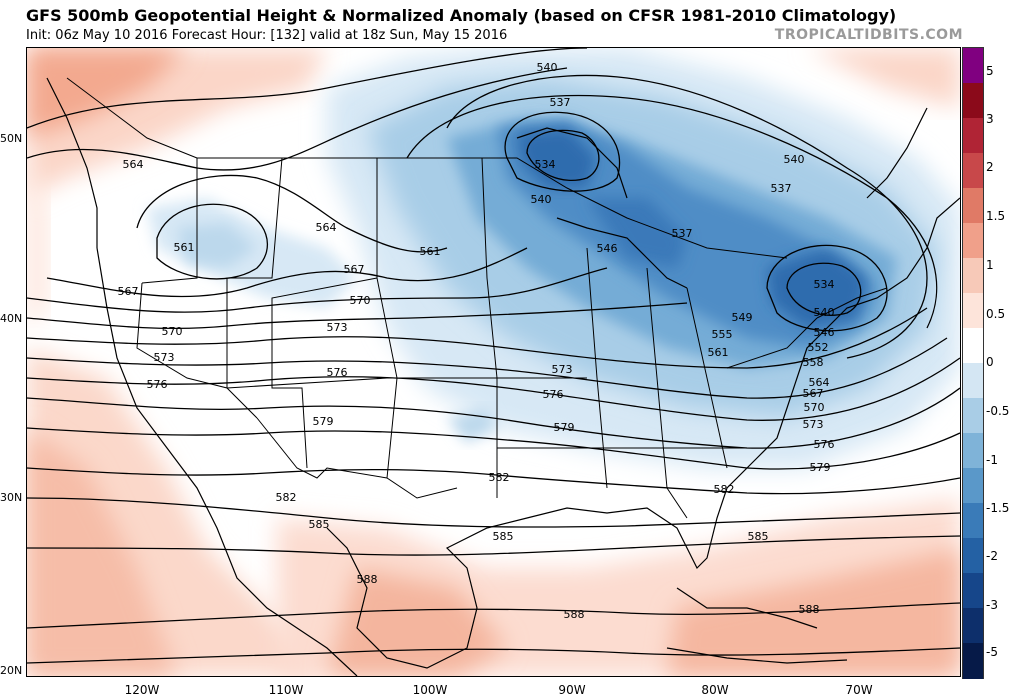 Image resolution: width=1011 pixels, height=698 pixels. What do you see at coordinates (996, 216) in the screenshot?
I see `colorbar-label: 1.5` at bounding box center [996, 216].